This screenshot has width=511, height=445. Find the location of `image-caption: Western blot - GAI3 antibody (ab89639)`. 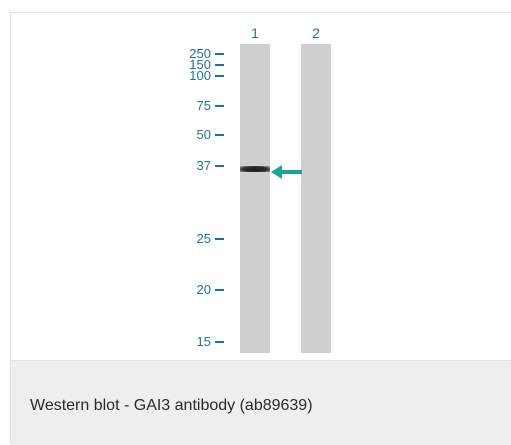

image-caption: Western blot - GAI3 antibody (ab89639) is located at coordinates (171, 405).